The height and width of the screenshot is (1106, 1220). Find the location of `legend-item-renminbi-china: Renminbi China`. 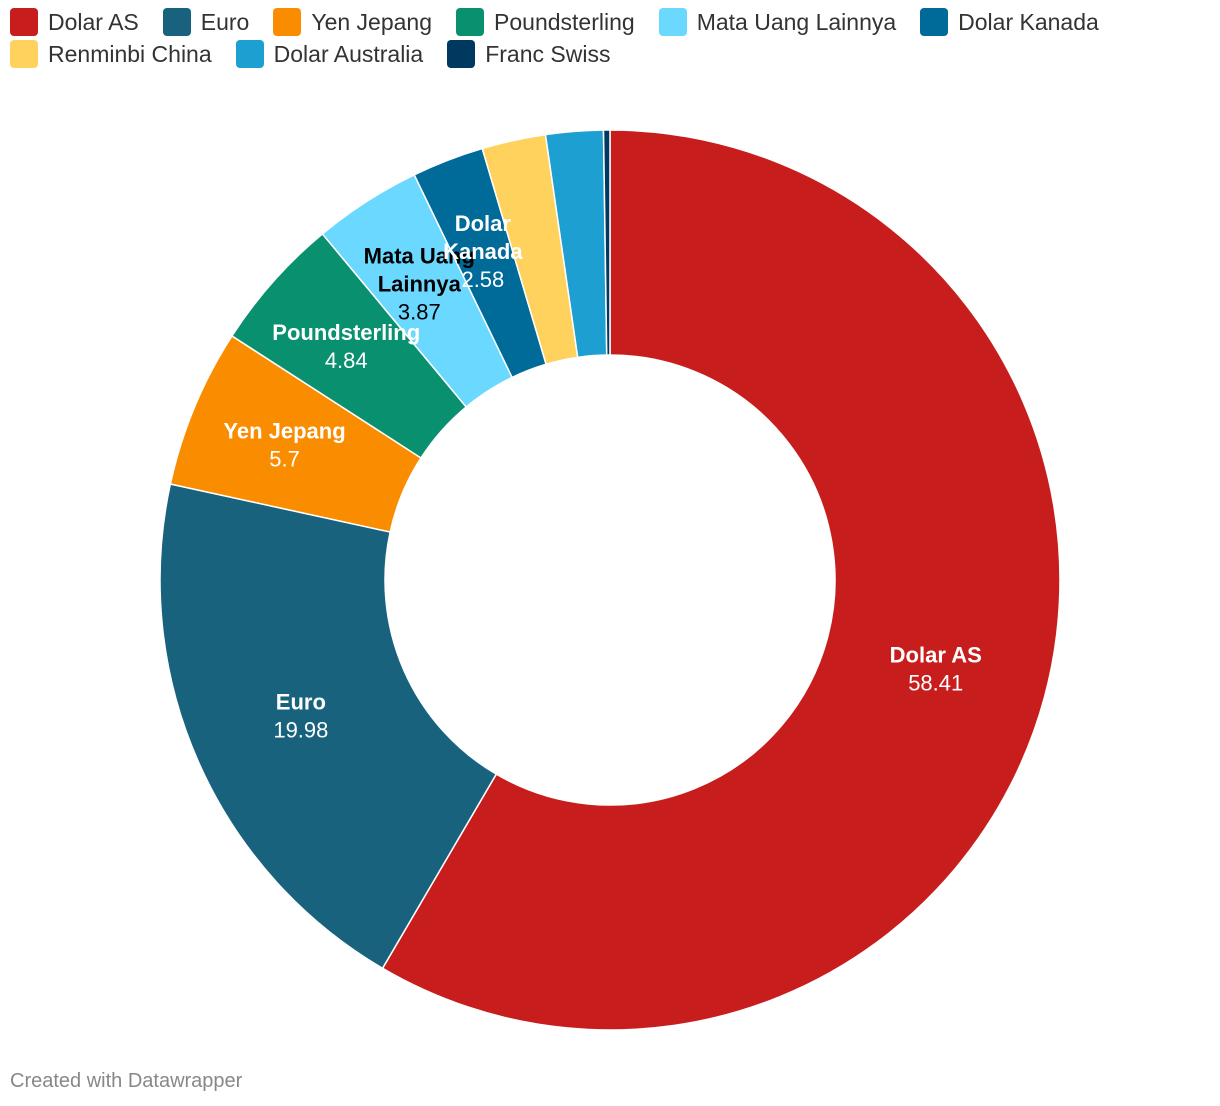

legend-item-renminbi-china: Renminbi China is located at coordinates (111, 54).